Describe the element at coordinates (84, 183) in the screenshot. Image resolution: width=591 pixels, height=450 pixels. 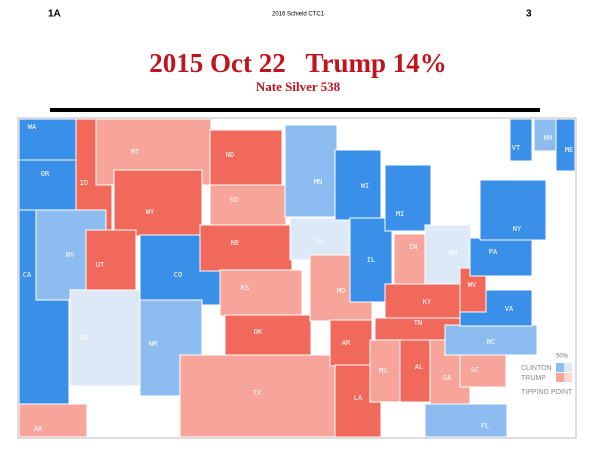
I see `state-label: ID` at that location.